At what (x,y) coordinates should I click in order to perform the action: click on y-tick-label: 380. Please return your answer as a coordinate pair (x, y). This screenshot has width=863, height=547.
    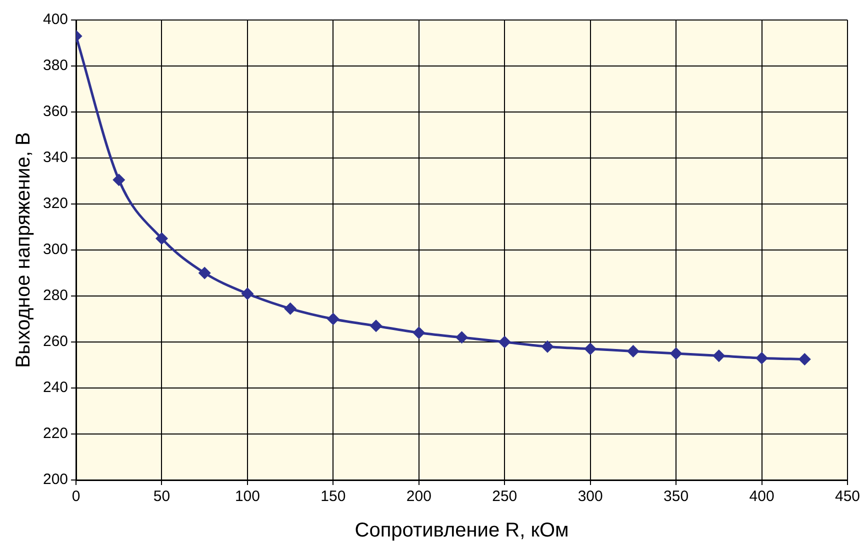
    Looking at the image, I should click on (55, 65).